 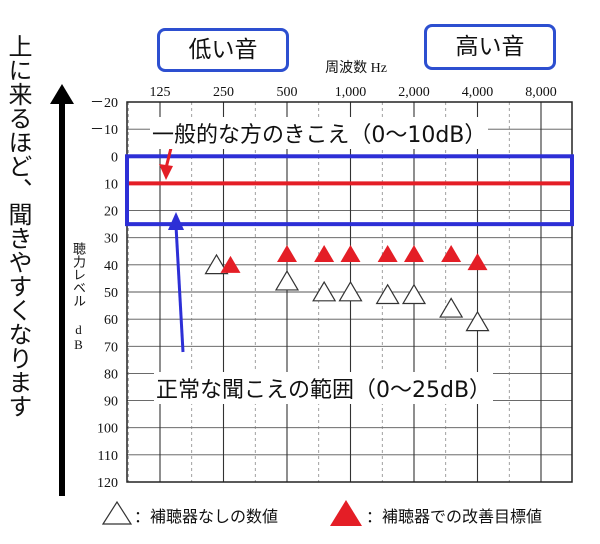 What do you see at coordinates (111, 293) in the screenshot?
I see `y-tick-label: 50` at bounding box center [111, 293].